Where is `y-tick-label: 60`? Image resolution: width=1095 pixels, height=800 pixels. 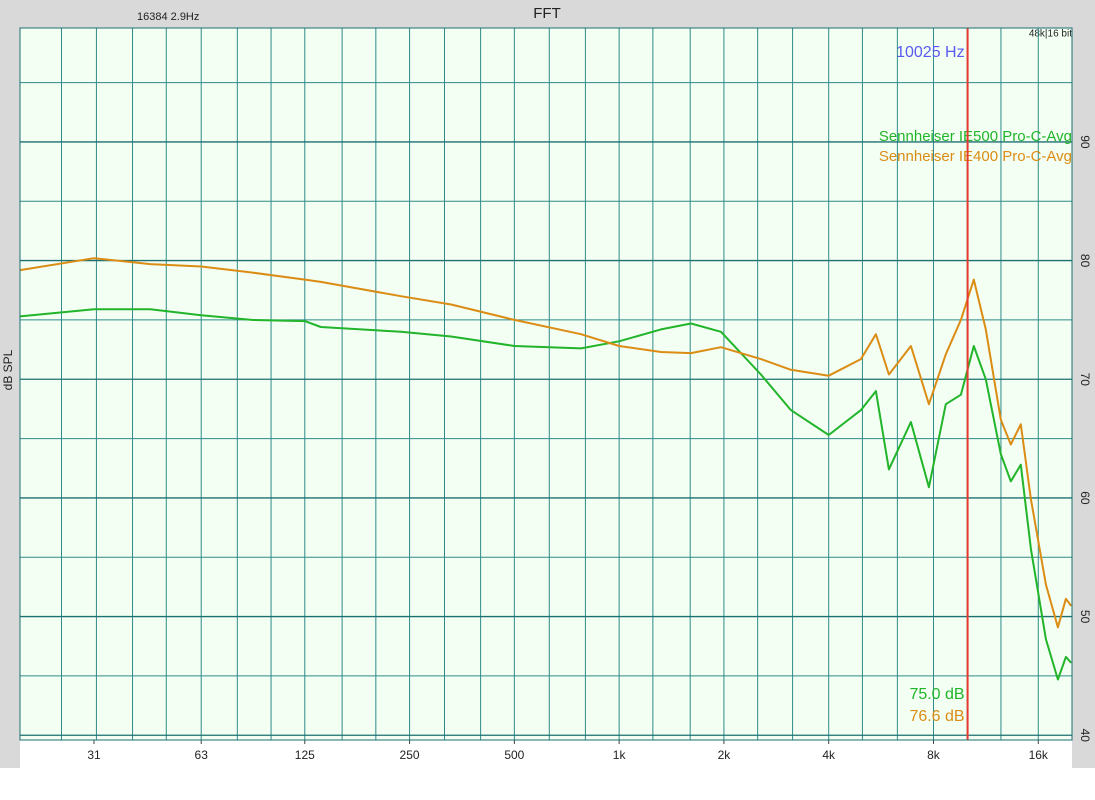
y-tick-label: 60 is located at coordinates (1085, 498).